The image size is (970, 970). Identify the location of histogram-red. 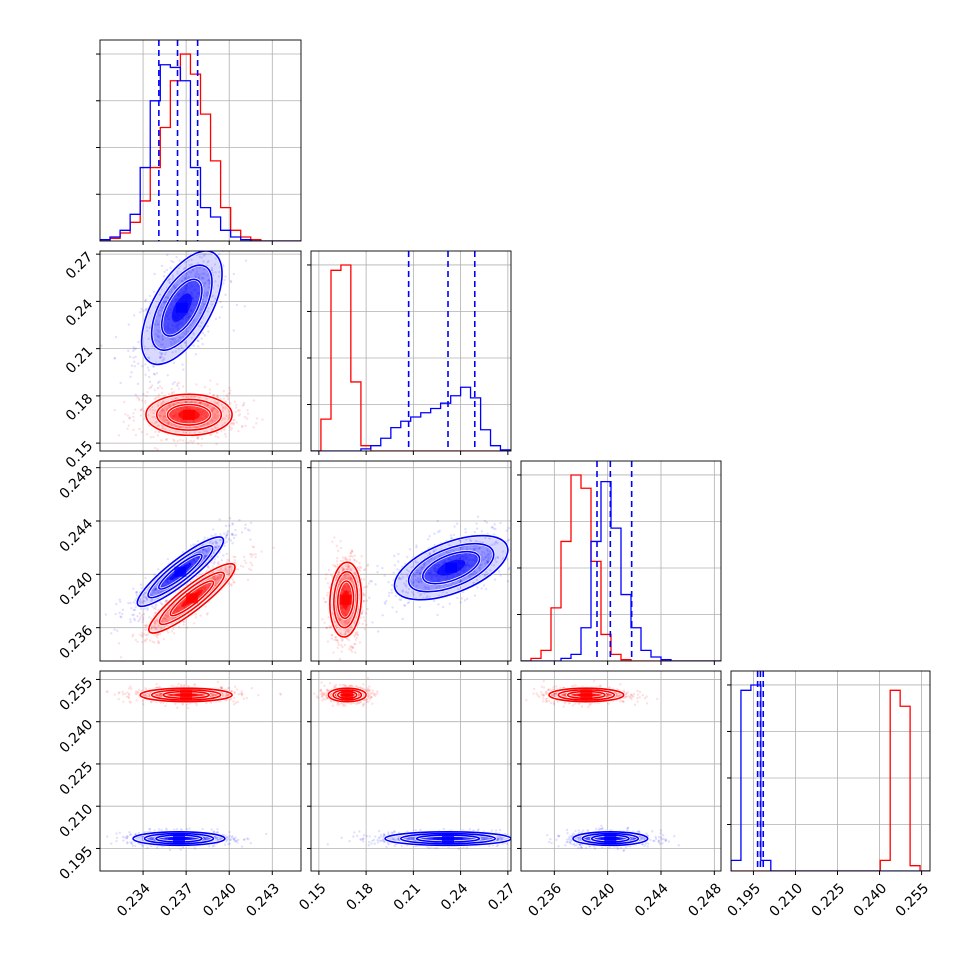
(411, 357).